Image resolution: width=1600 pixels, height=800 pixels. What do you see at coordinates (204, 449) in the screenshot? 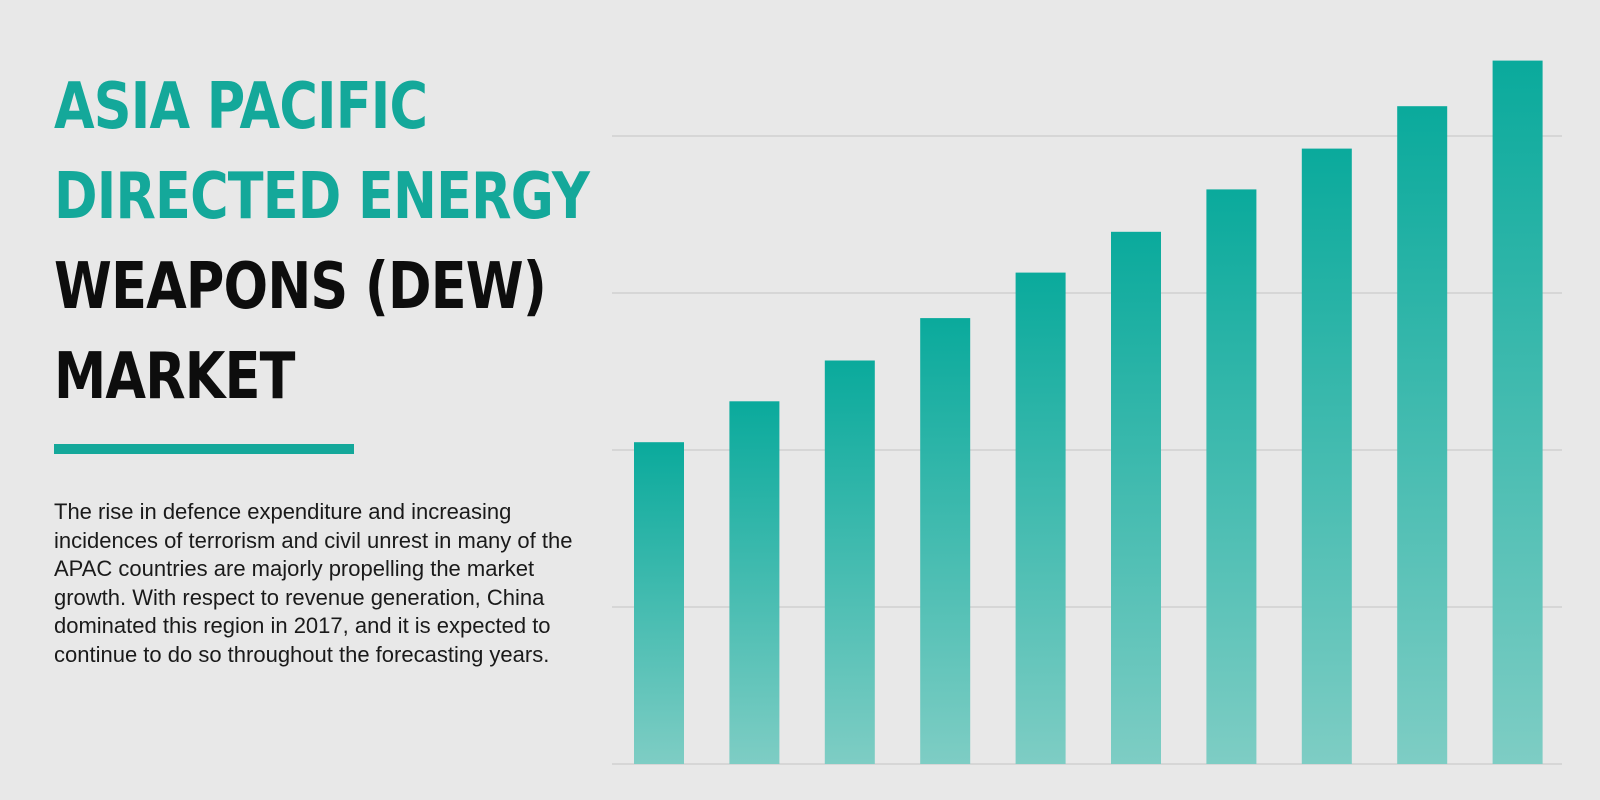
I see `title-divider` at bounding box center [204, 449].